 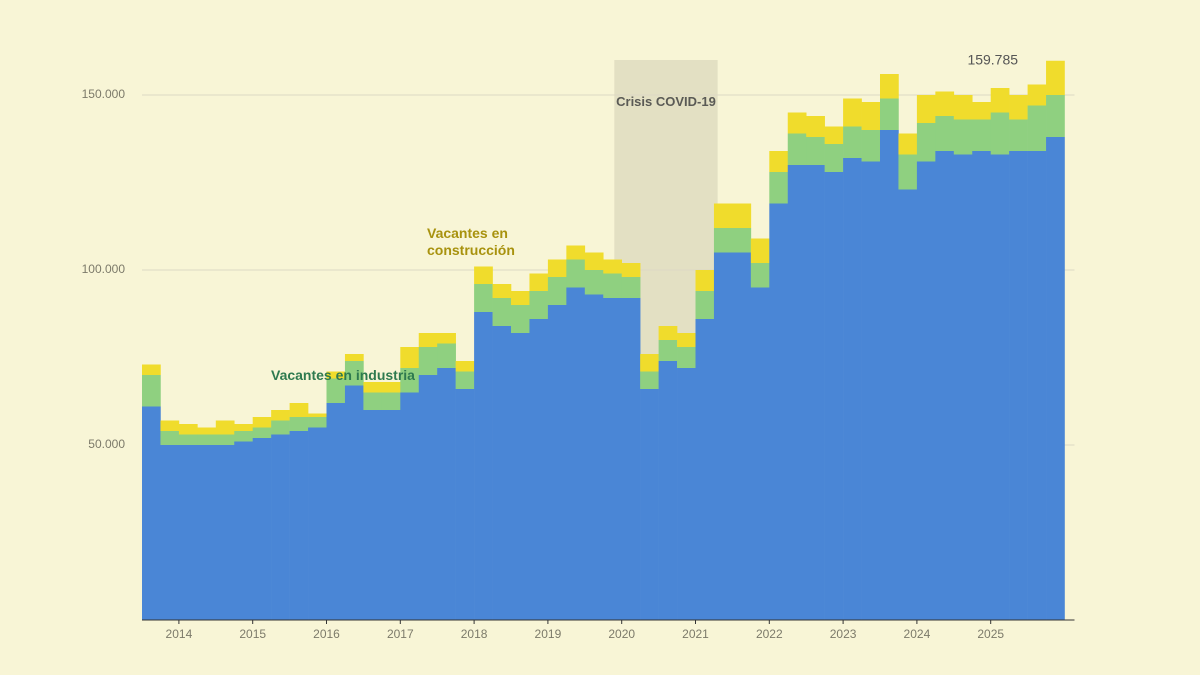 What do you see at coordinates (252, 634) in the screenshot?
I see `x-tick-label: 2015` at bounding box center [252, 634].